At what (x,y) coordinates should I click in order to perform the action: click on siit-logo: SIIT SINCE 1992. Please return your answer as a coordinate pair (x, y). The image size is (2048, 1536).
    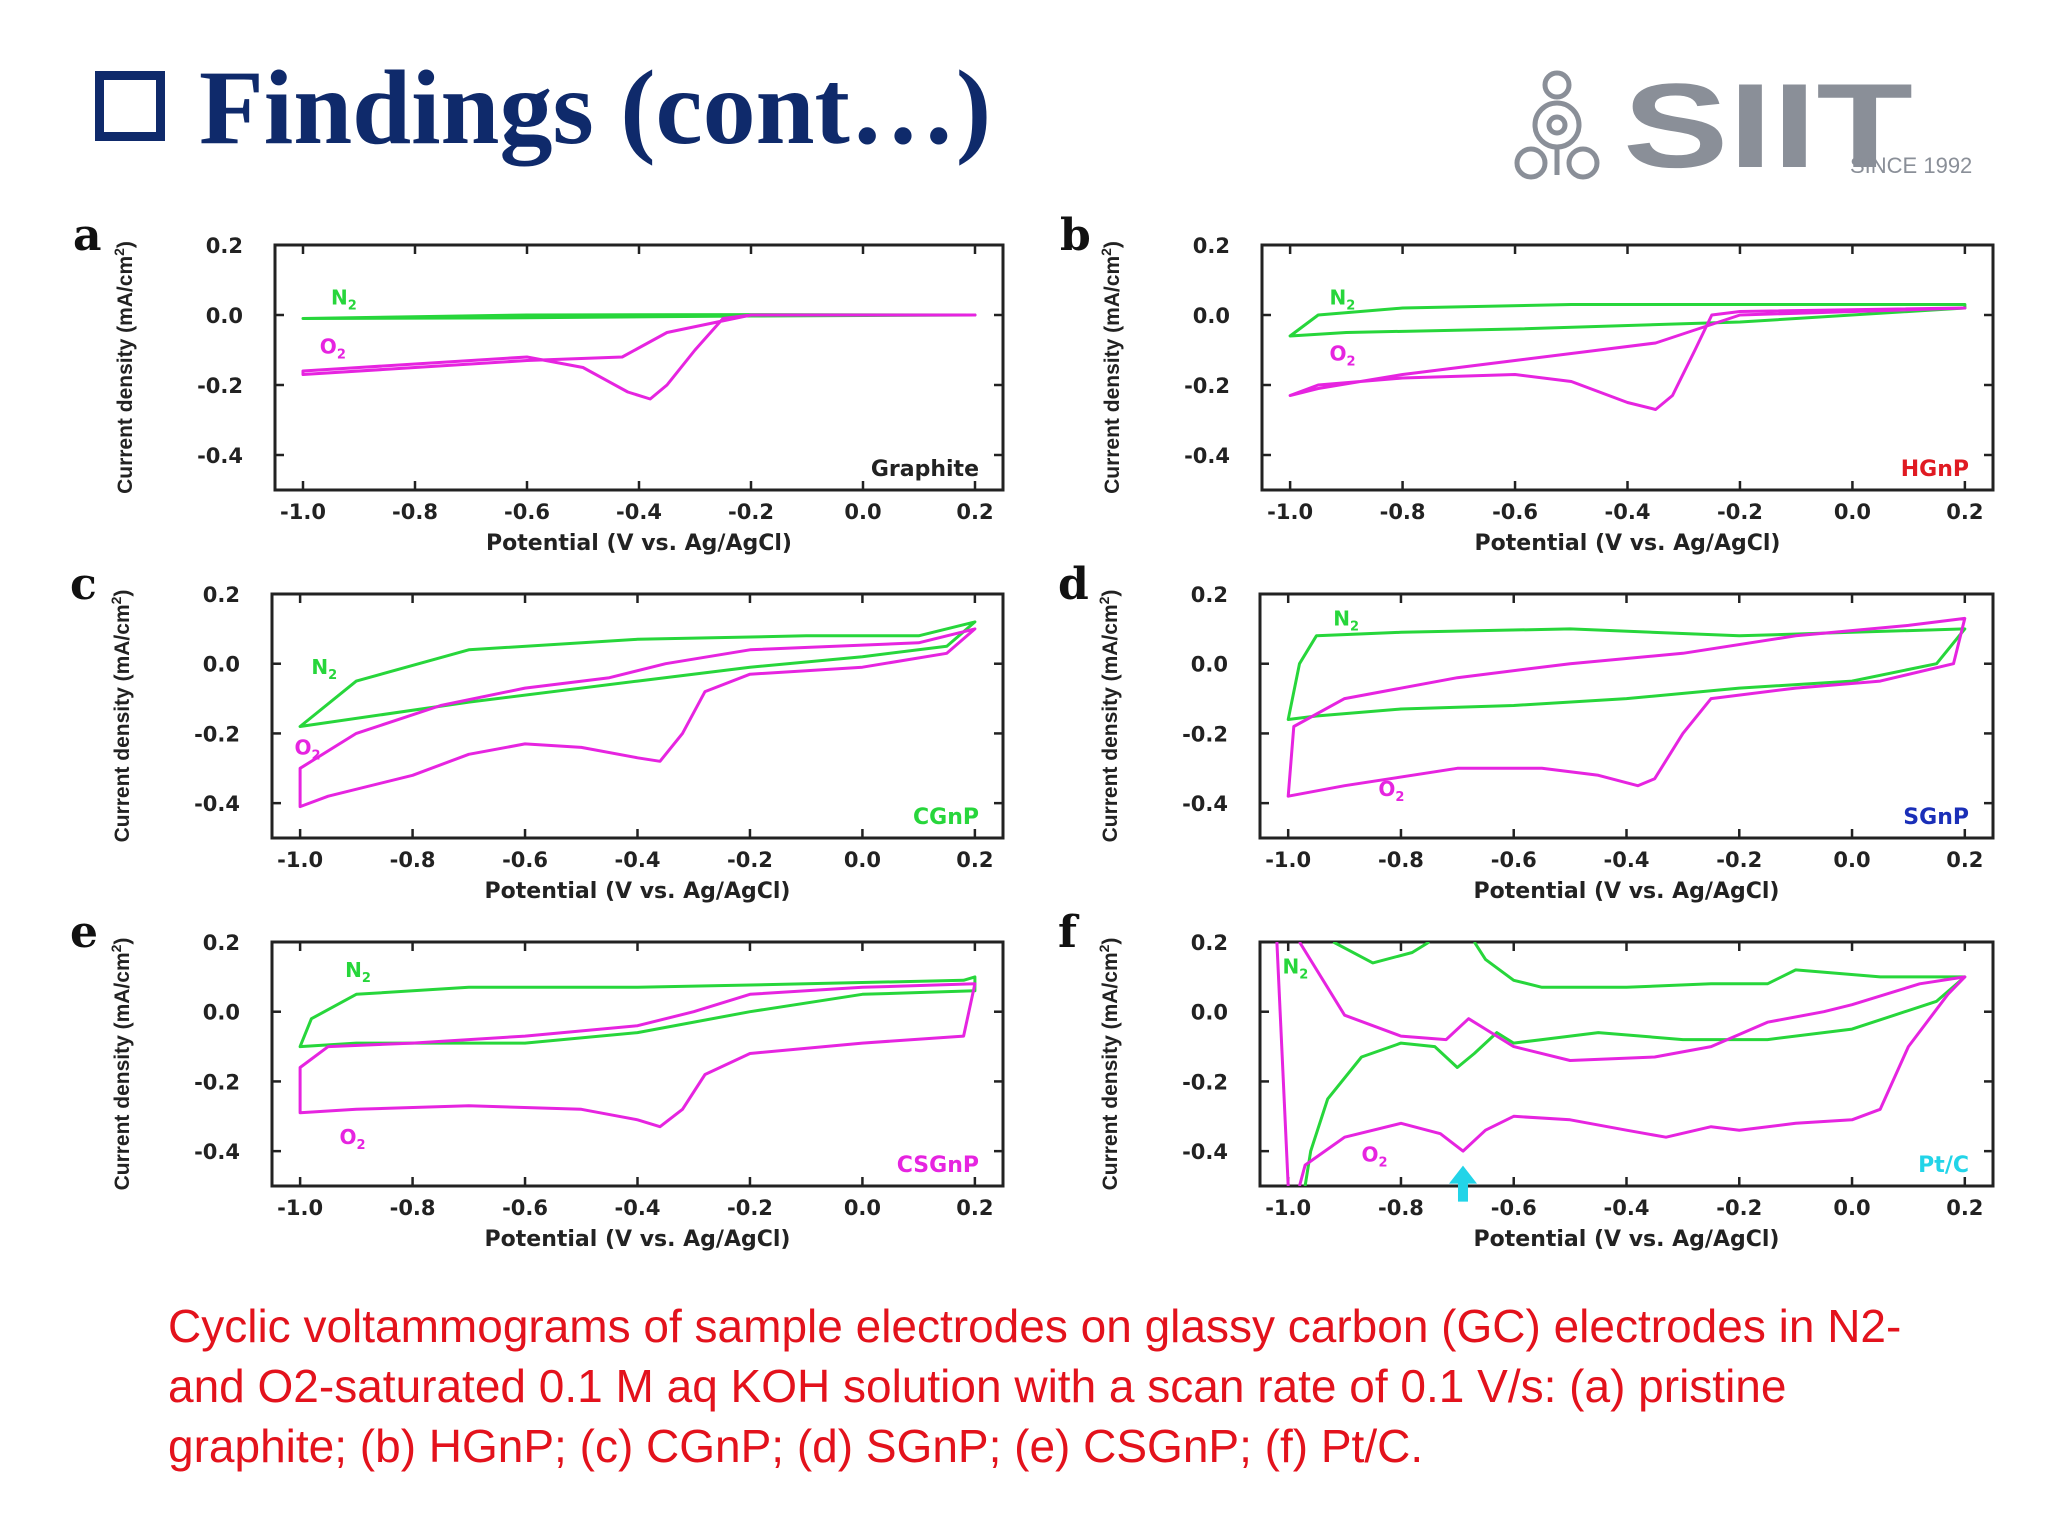
    Looking at the image, I should click on (1745, 124).